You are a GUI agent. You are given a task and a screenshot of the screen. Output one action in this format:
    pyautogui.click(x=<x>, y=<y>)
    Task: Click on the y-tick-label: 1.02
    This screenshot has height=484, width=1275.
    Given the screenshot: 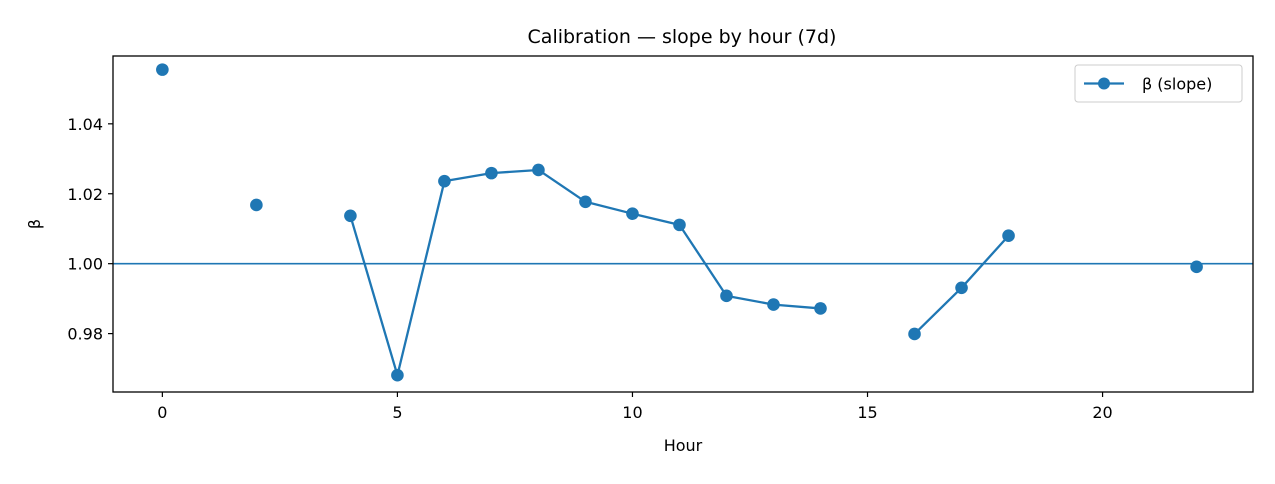 What is the action you would take?
    pyautogui.click(x=85, y=194)
    